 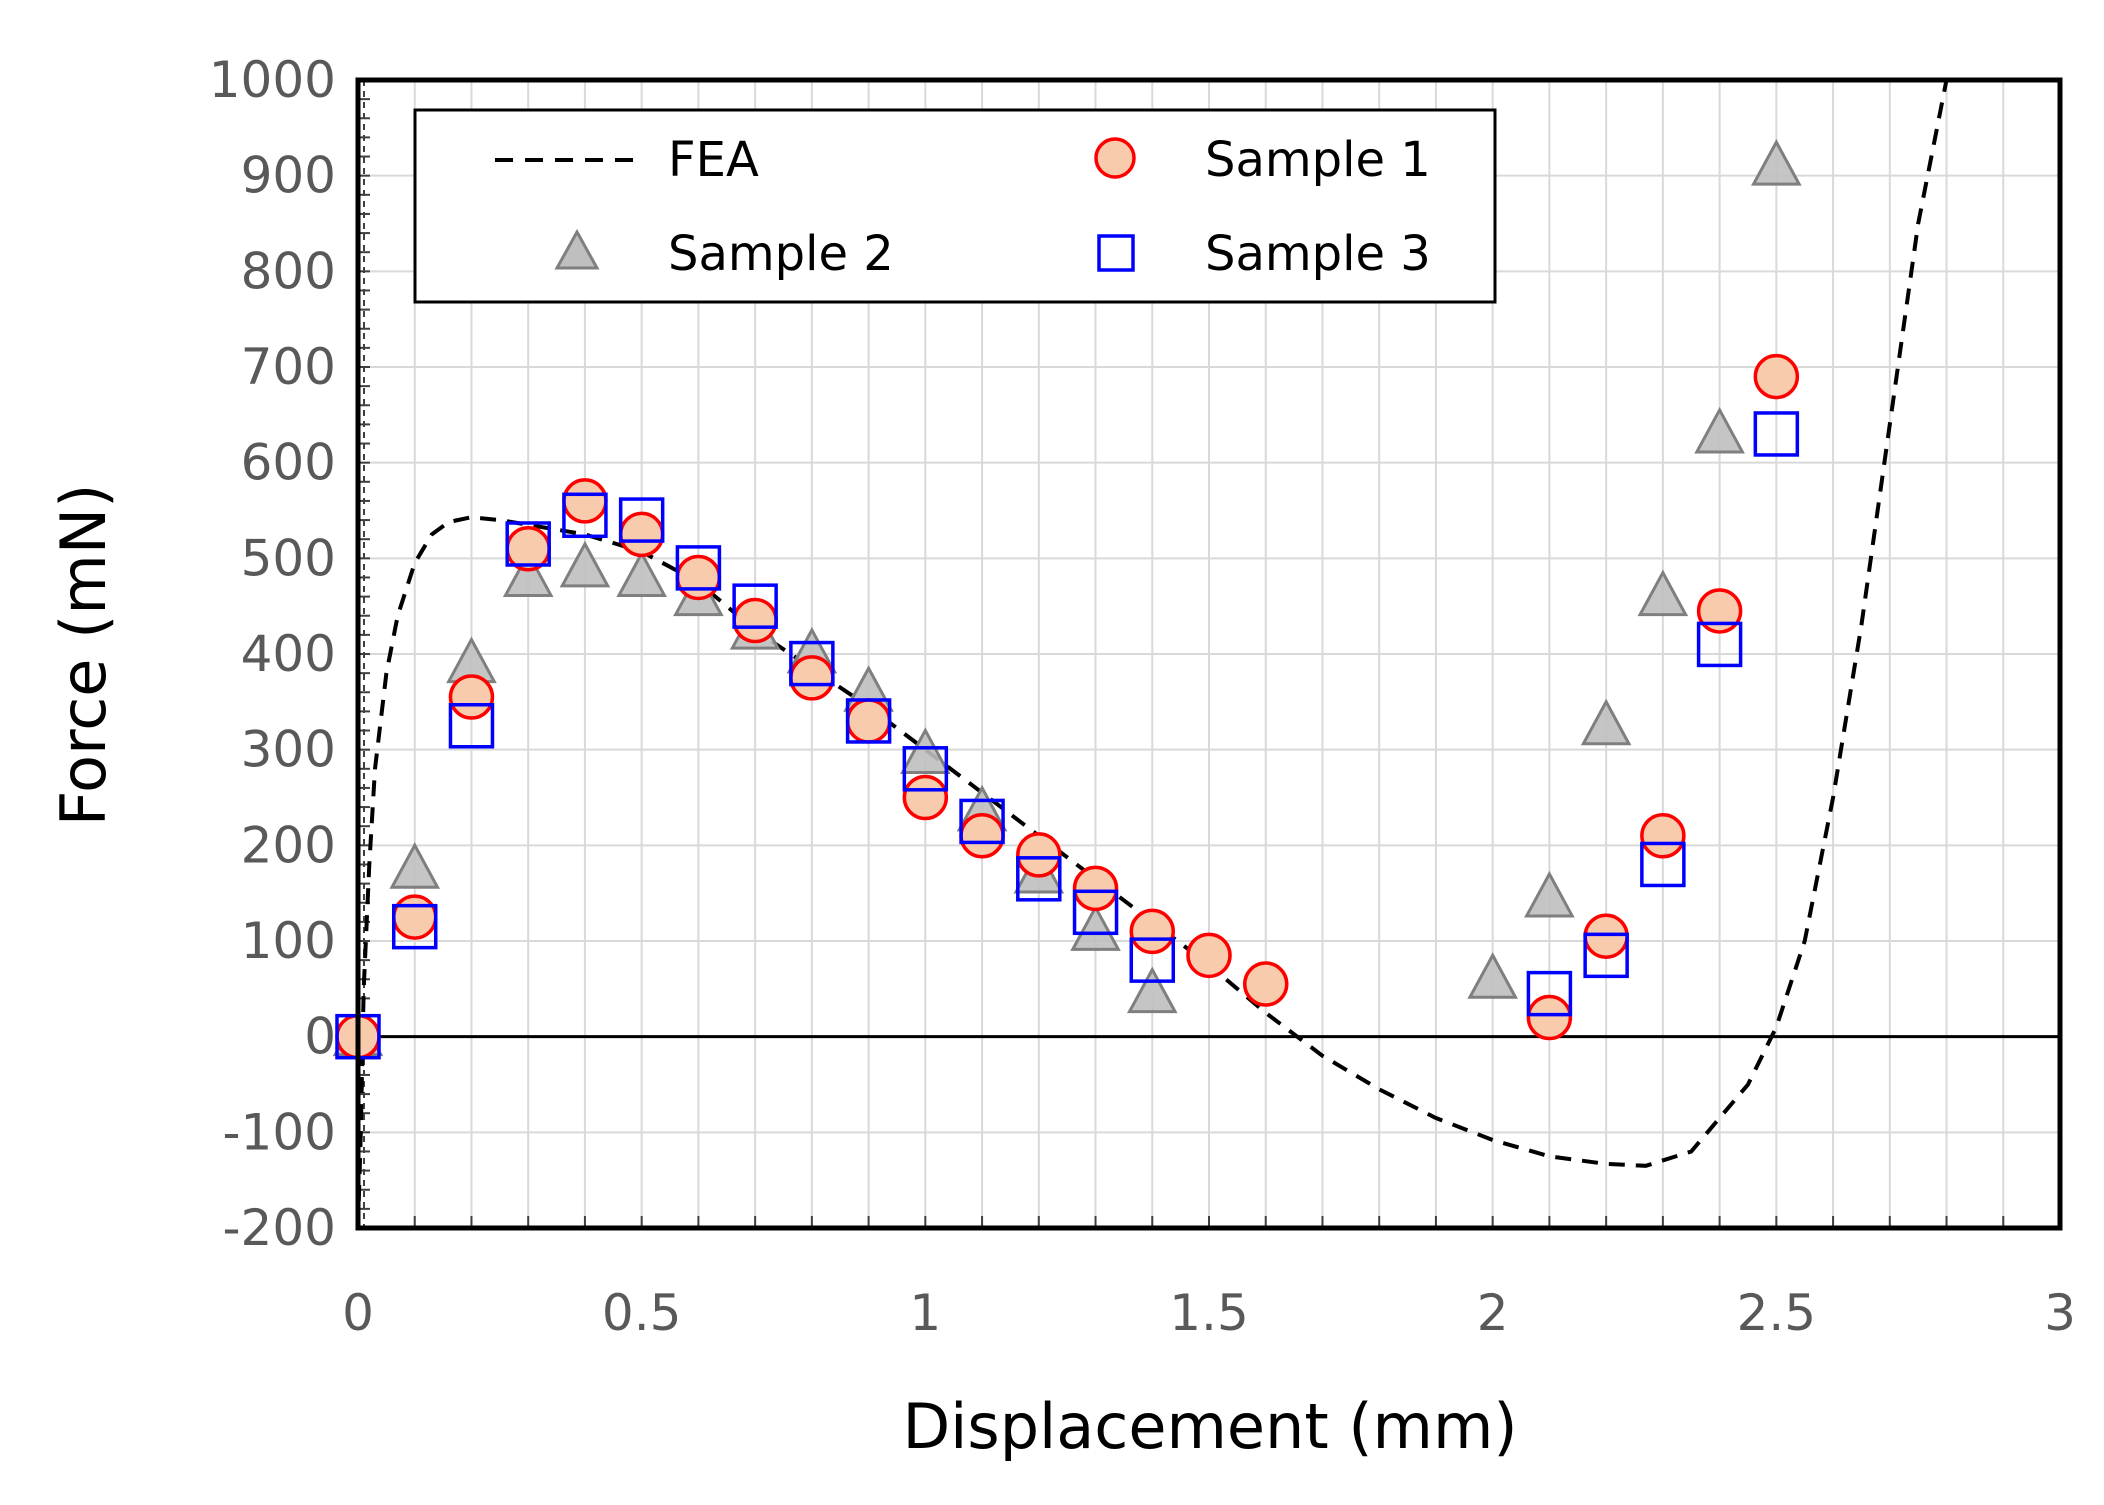 I want to click on legend-box, so click(x=955, y=206).